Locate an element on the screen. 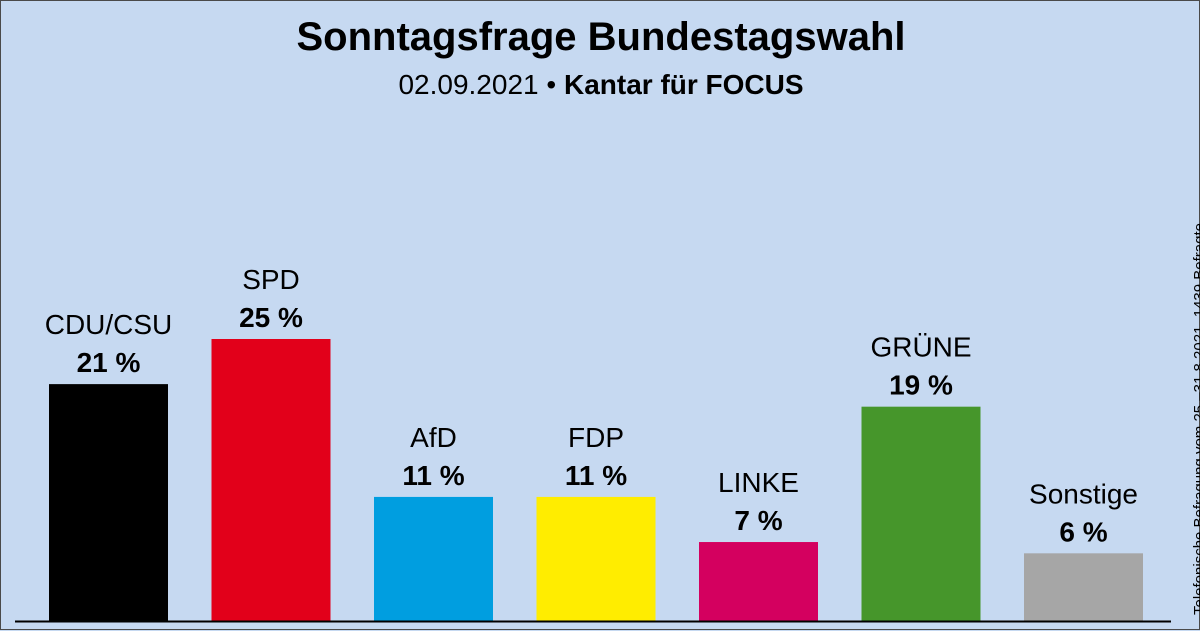  bar-linke is located at coordinates (758, 581).